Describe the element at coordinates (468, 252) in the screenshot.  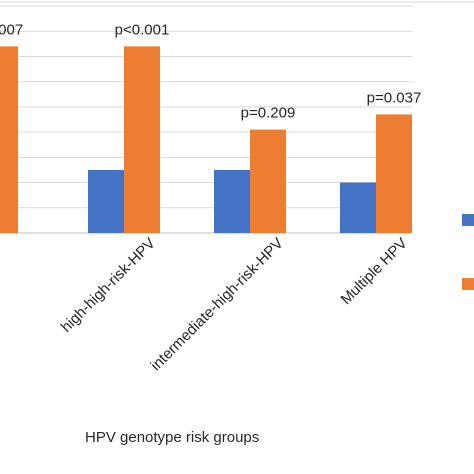
I see `legend` at that location.